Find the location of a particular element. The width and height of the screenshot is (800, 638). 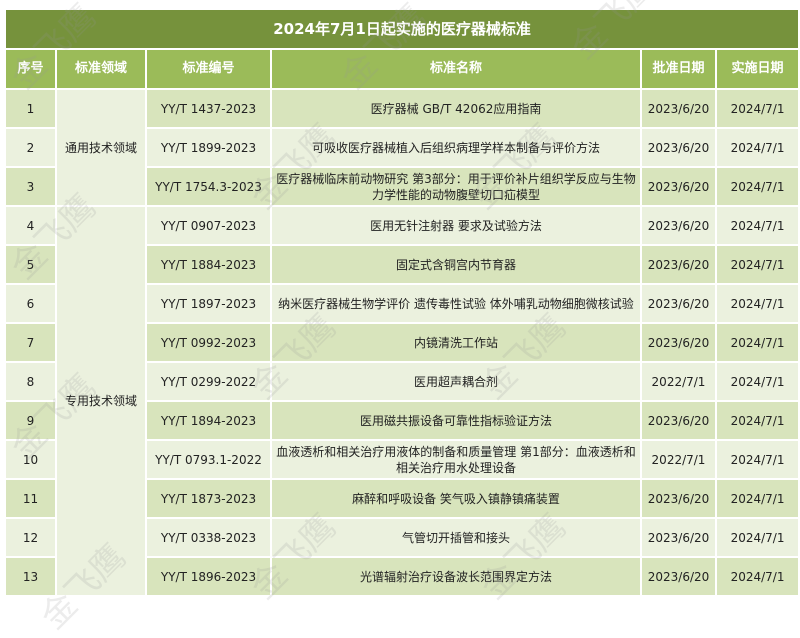

cell-domain: 专用技术领域 is located at coordinates (101, 401).